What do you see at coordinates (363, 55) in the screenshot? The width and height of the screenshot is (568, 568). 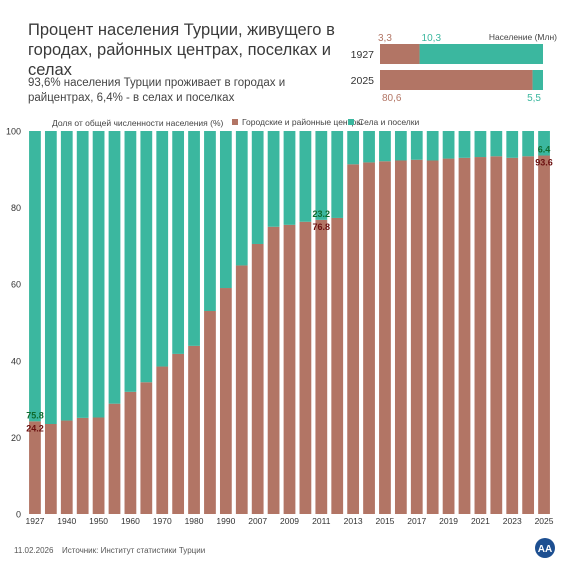 I see `inset-year-label: 1927` at bounding box center [363, 55].